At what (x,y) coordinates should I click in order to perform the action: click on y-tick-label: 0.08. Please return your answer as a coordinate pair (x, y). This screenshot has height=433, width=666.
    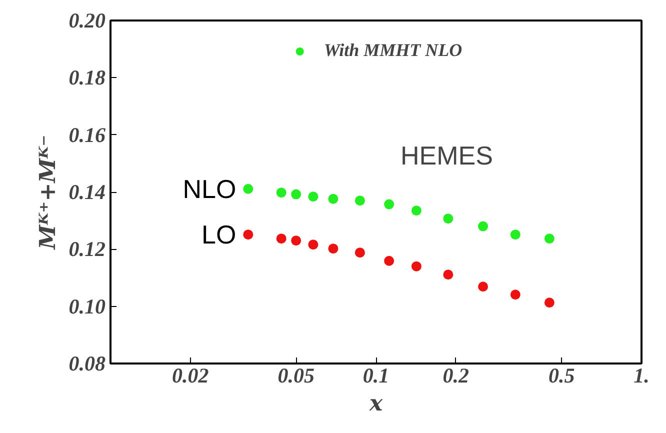
    Looking at the image, I should click on (87, 364).